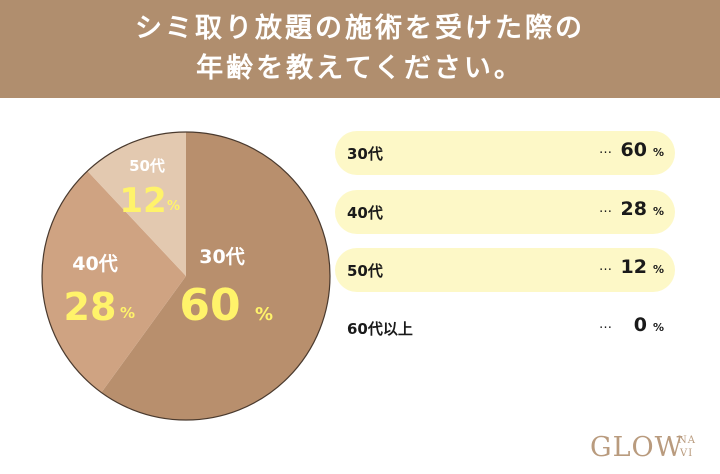  I want to click on chart-title-line-1: シミ取り放題の施術を受けた際の, so click(360, 28).